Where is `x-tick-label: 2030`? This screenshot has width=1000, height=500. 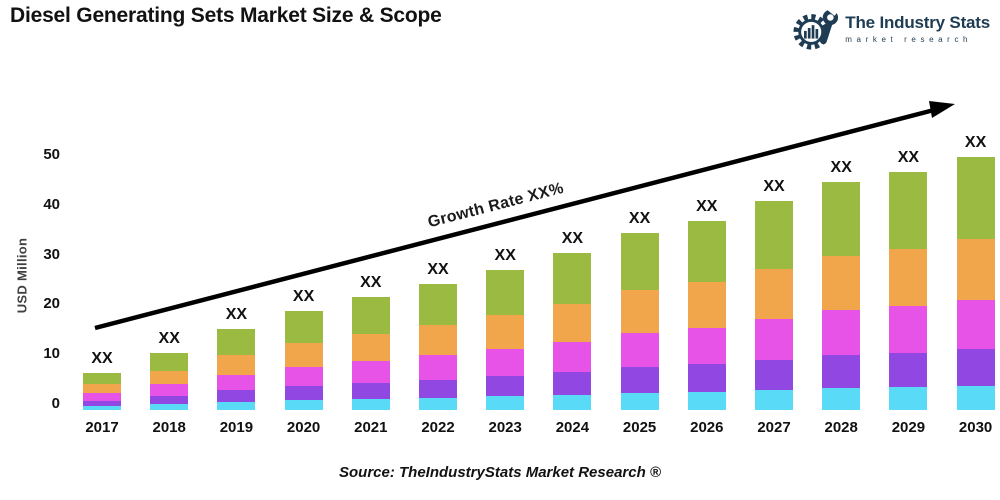 x-tick-label: 2030 is located at coordinates (975, 427).